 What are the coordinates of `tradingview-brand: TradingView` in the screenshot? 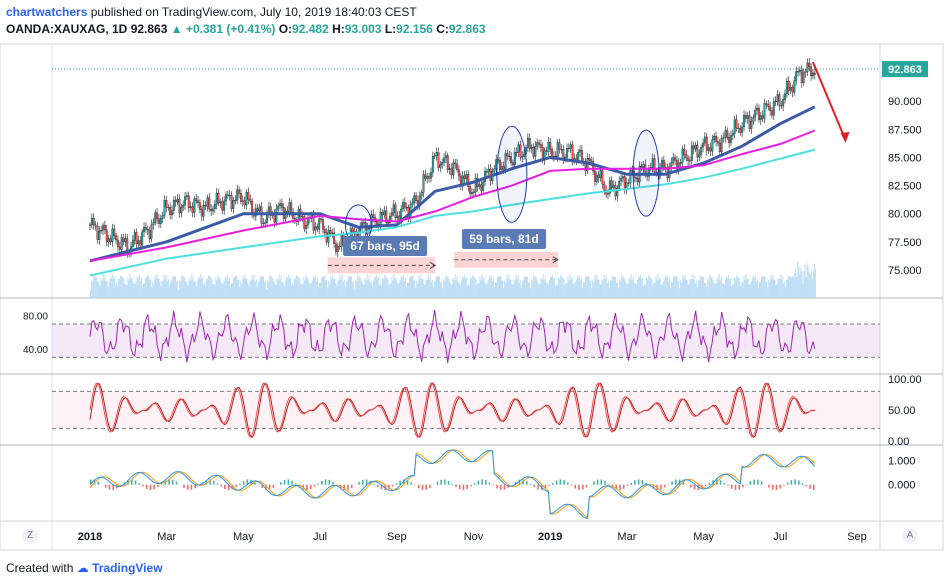 It's located at (127, 568).